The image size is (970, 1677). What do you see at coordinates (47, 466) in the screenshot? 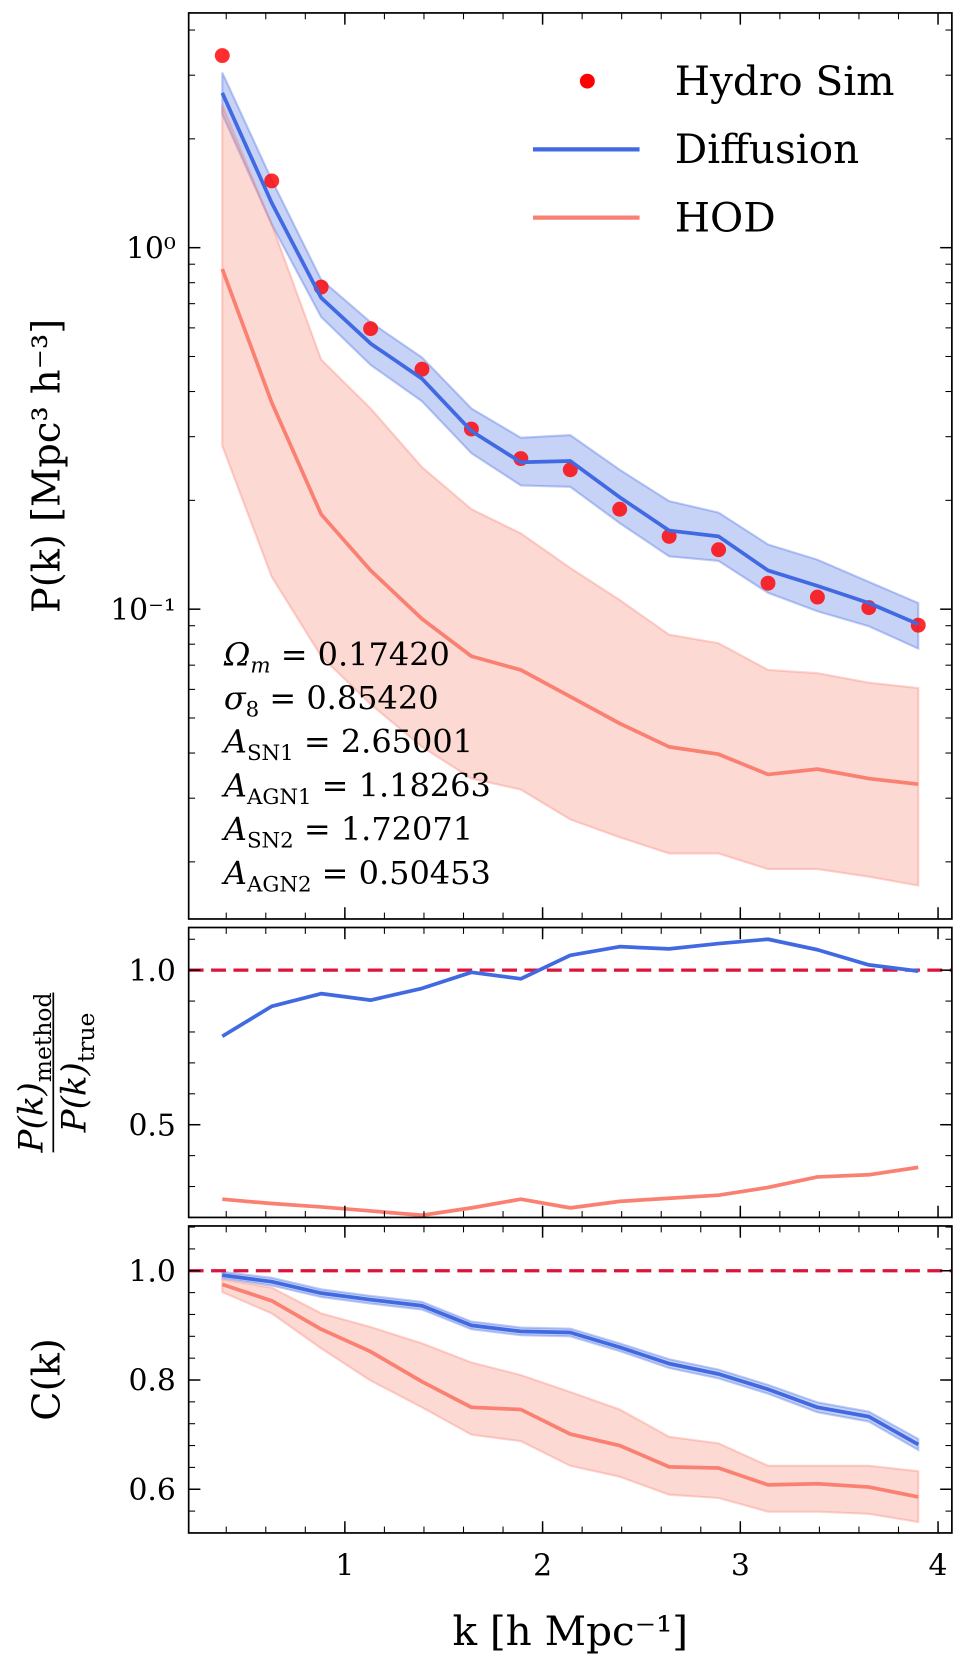
I see `y-axis-label: P(k) [Mpc³ h⁻³]` at bounding box center [47, 466].